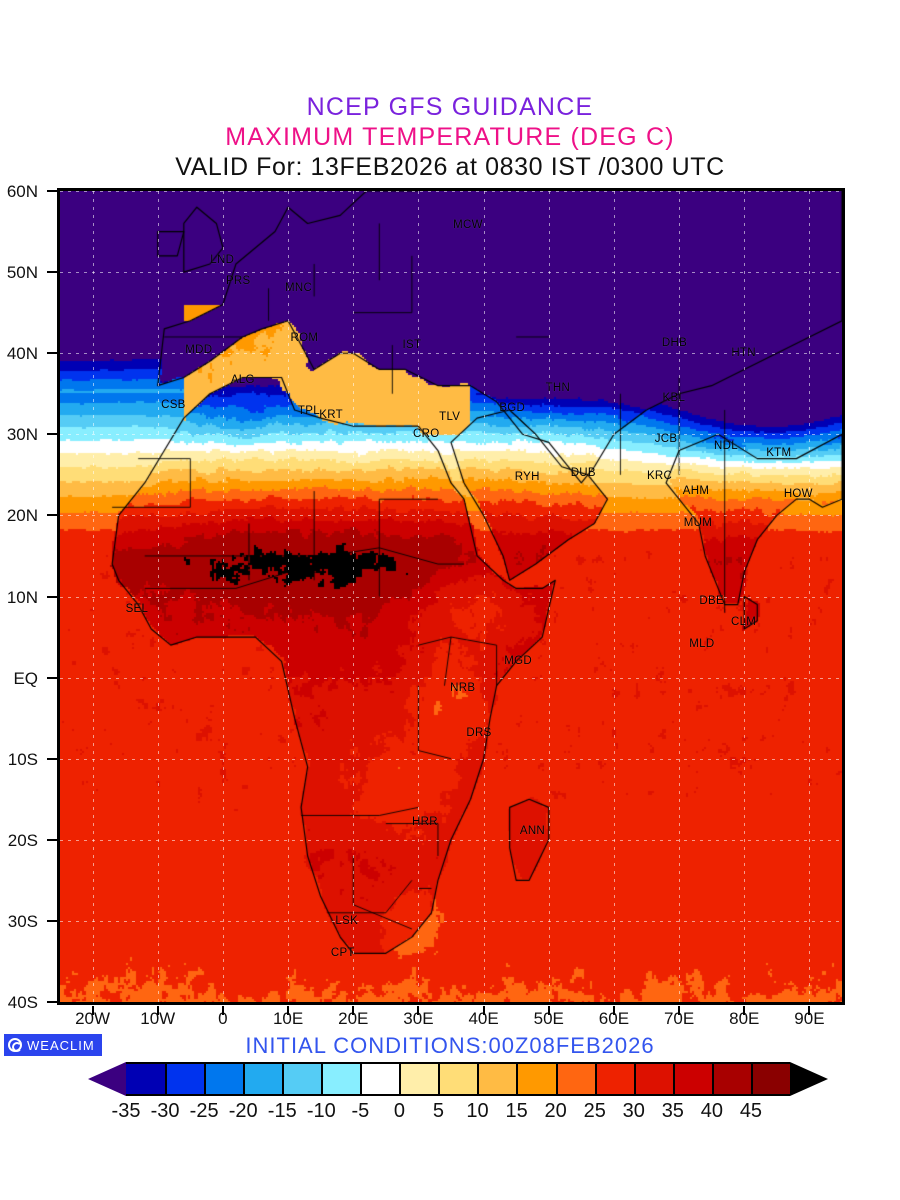  I want to click on city-label: MGD, so click(518, 660).